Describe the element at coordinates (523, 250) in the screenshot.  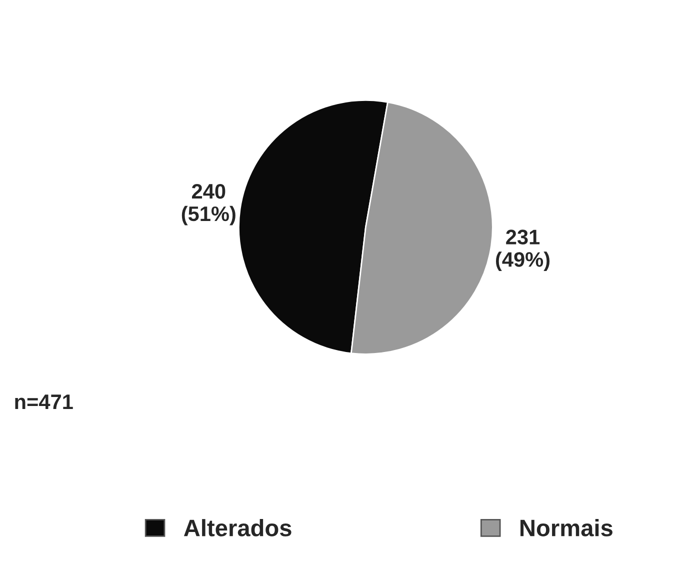
I see `data-label: 231 (49%)` at that location.